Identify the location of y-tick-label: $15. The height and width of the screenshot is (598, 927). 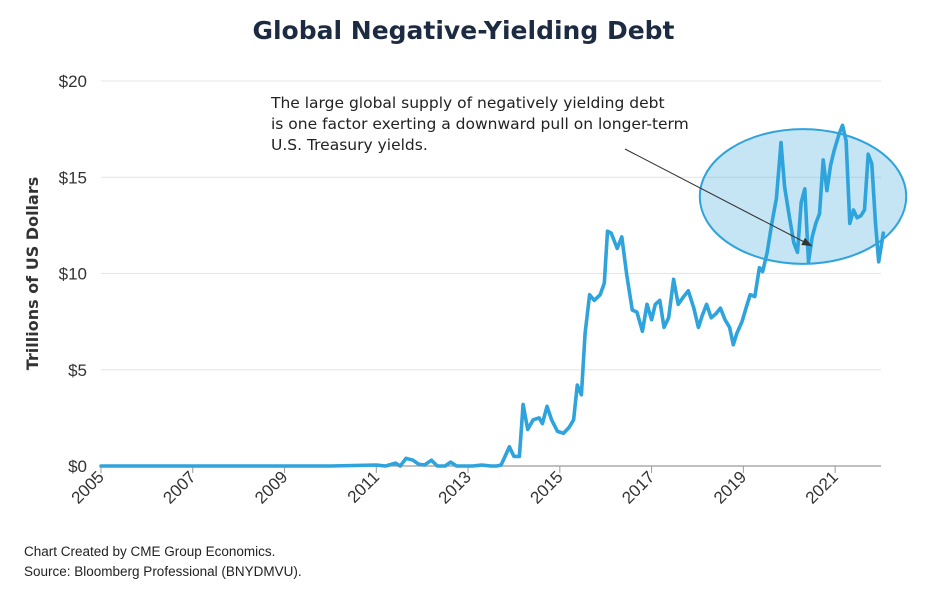
(73, 177).